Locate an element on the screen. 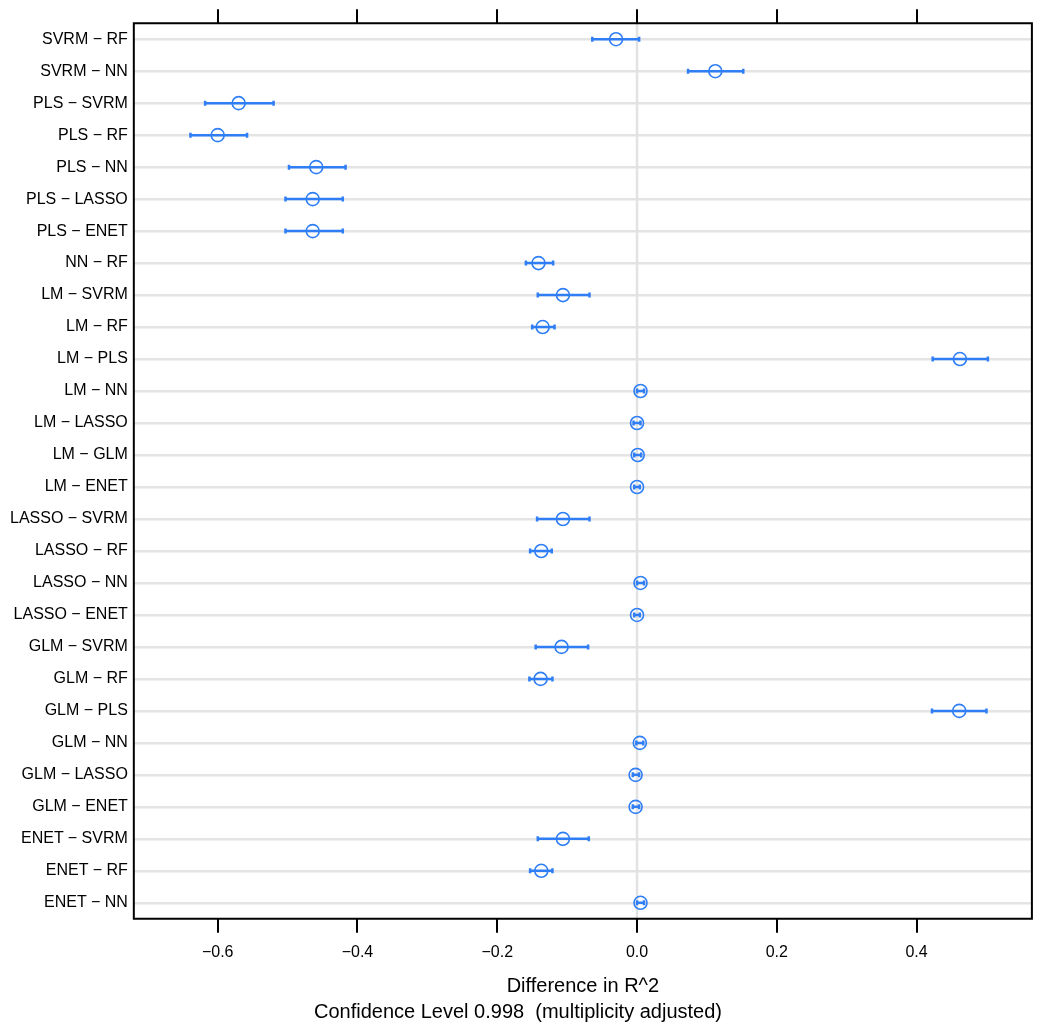 The height and width of the screenshot is (1032, 1040). y-tick-label: PLS − RF is located at coordinates (93, 134).